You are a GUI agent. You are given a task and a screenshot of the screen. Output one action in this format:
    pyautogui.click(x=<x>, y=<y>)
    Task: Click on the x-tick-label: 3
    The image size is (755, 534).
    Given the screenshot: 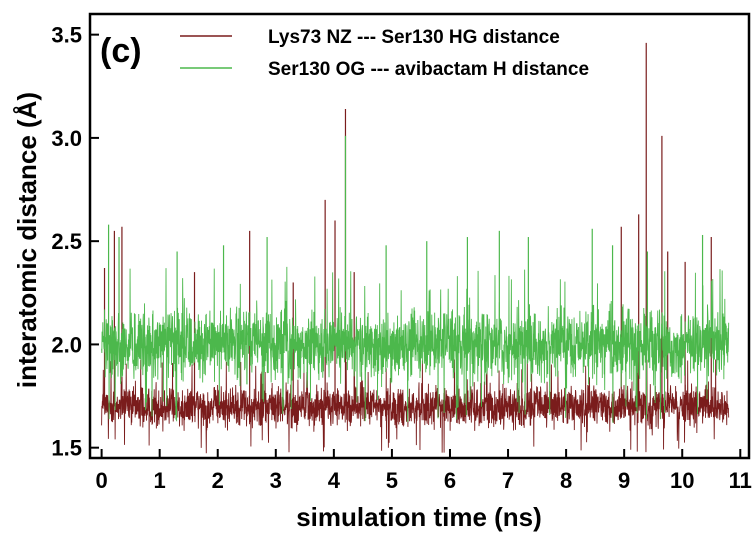 What is the action you would take?
    pyautogui.click(x=276, y=480)
    